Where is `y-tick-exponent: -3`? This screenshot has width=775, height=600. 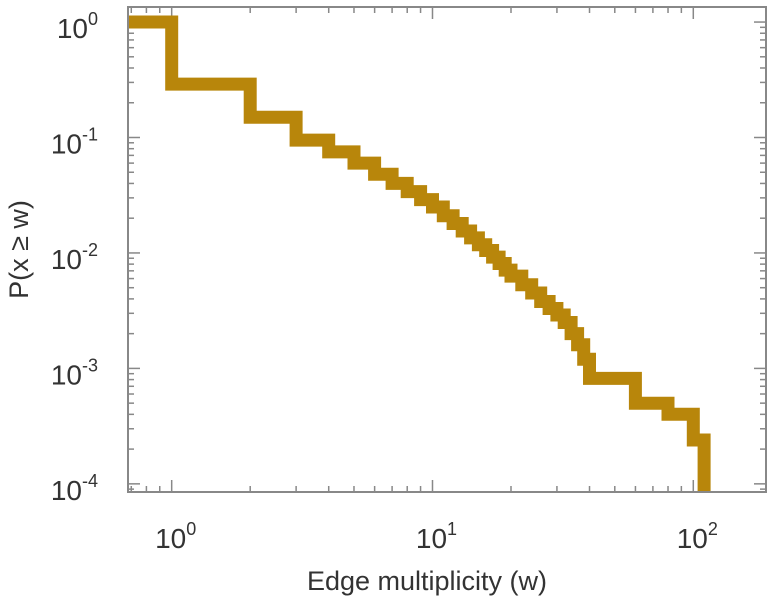
y-tick-exponent: -3 is located at coordinates (90, 365).